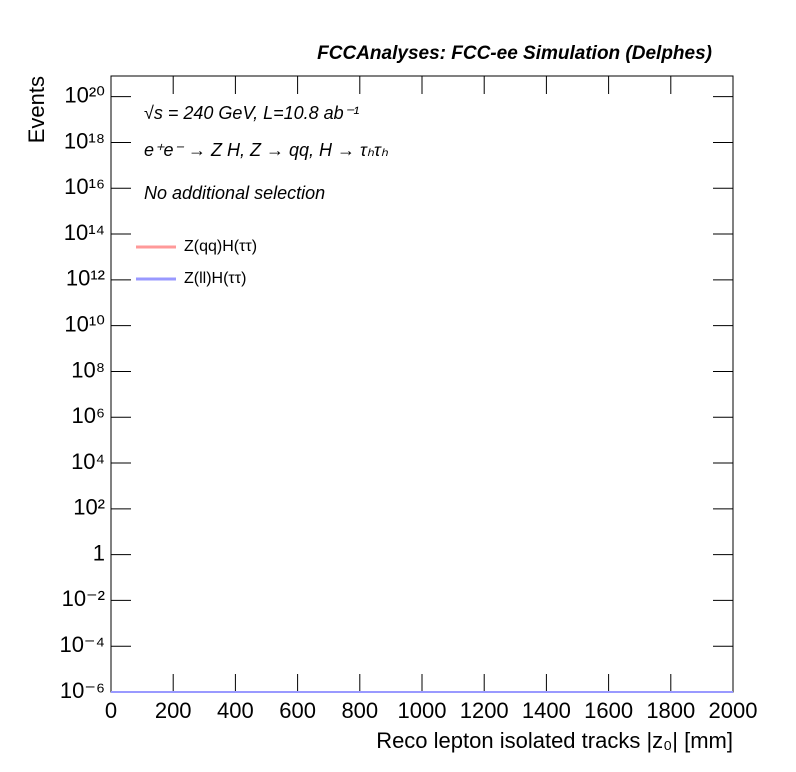  I want to click on y-tick-label: 10¹⁸, so click(84, 140).